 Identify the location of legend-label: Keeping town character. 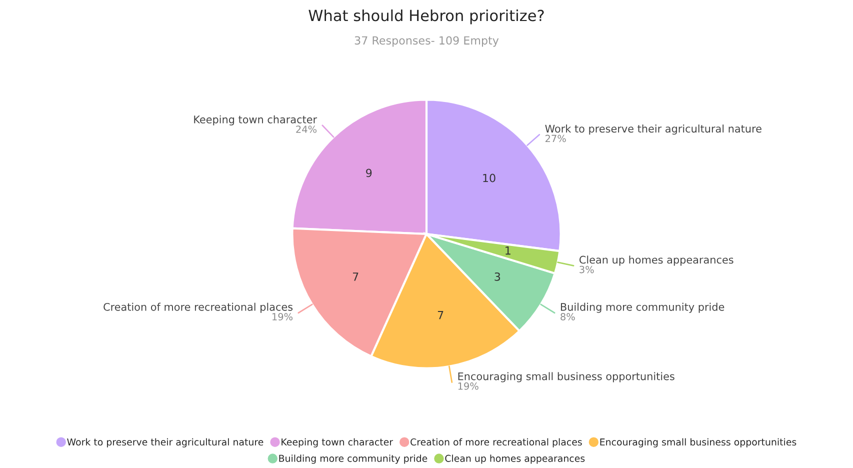
(338, 443).